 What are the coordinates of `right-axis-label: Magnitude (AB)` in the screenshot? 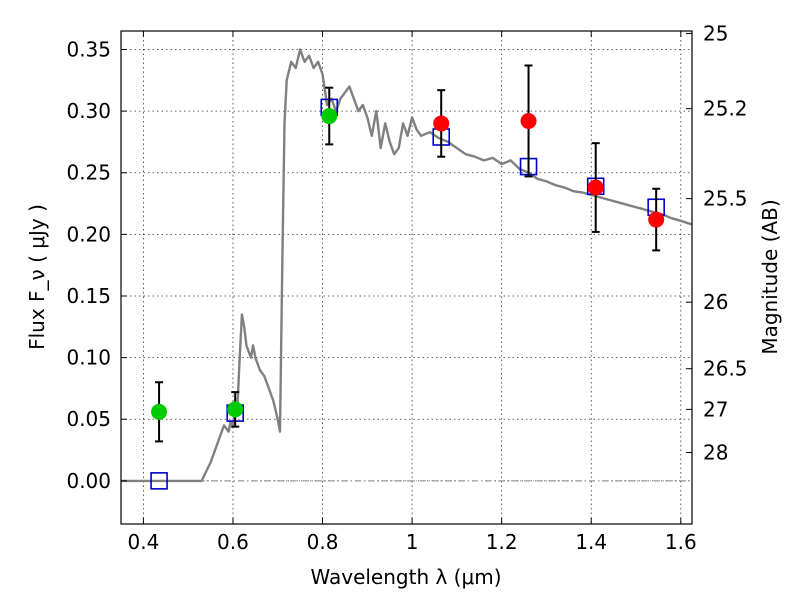 It's located at (770, 276).